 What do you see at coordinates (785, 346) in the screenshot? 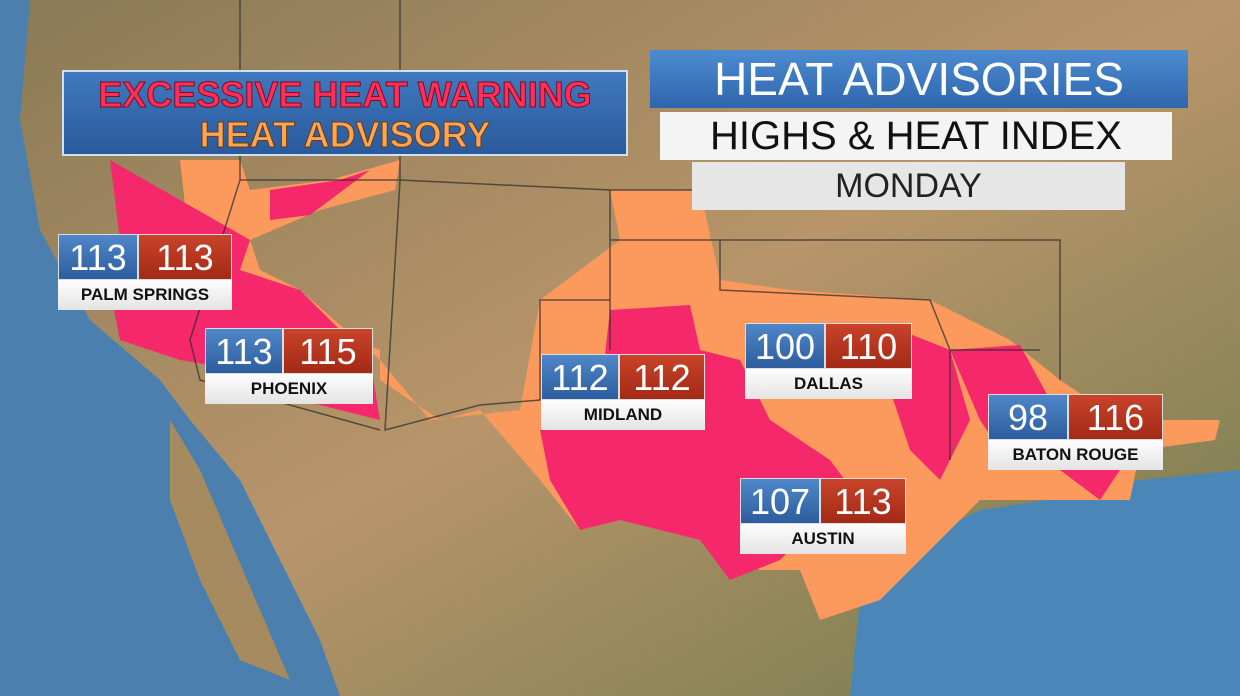
I see `high-temp: 100` at bounding box center [785, 346].